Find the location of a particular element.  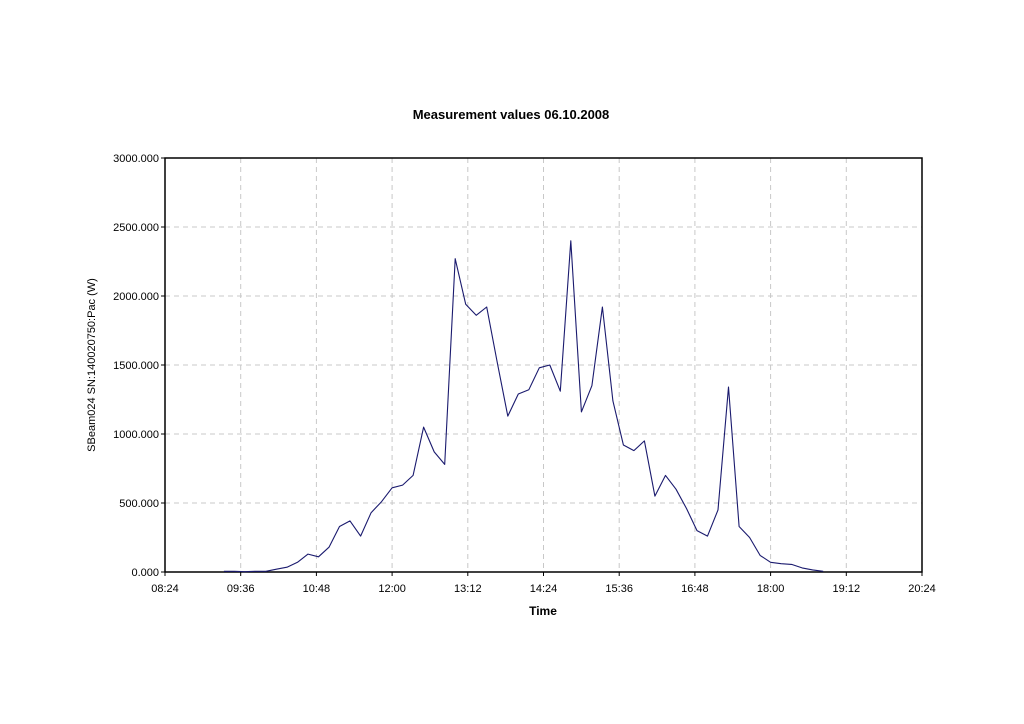

y-tick-label: 2500.000 is located at coordinates (136, 228).